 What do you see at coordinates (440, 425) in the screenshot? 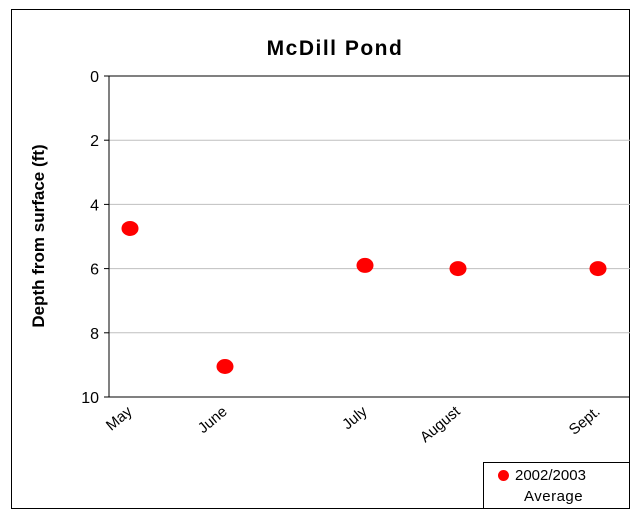
I see `x-tick-label: August` at bounding box center [440, 425].